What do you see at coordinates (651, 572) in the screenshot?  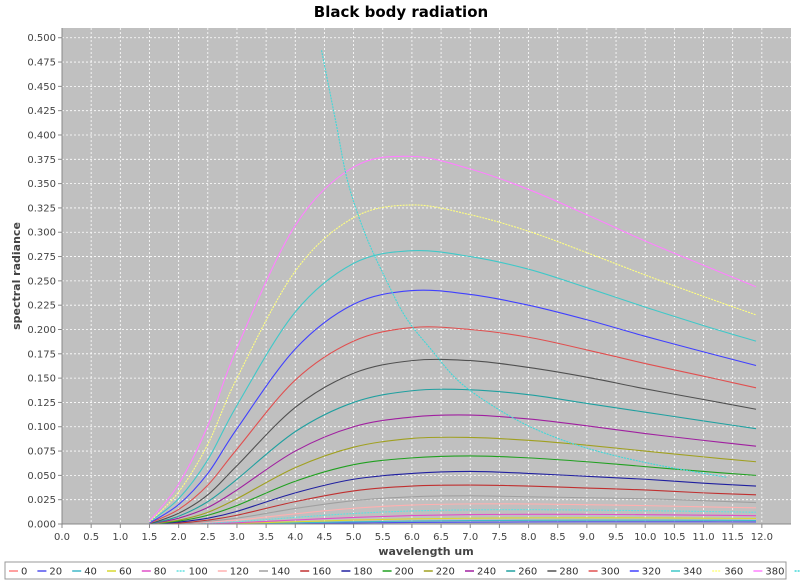 I see `legend-label-320: 320` at bounding box center [651, 572].